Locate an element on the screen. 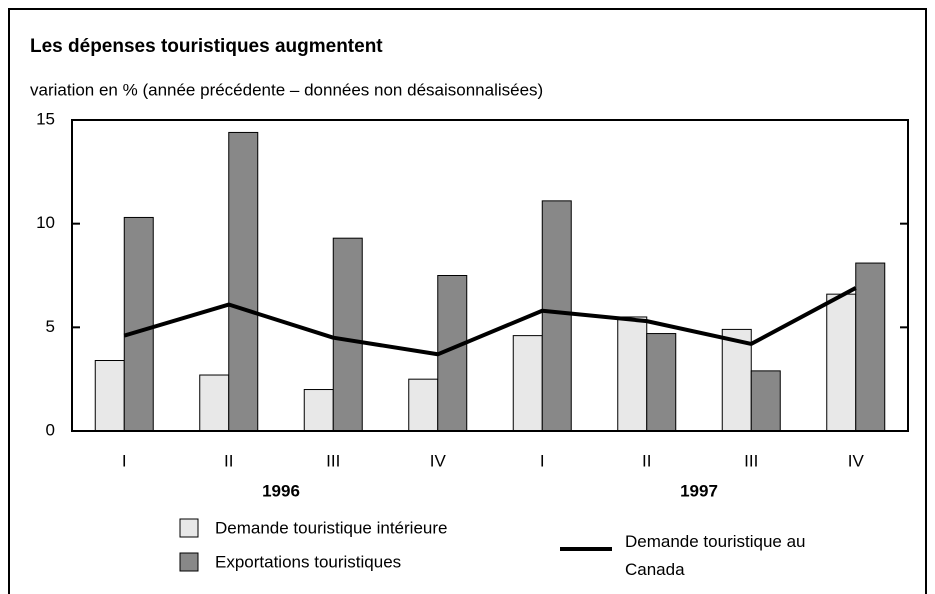 This screenshot has height=594, width=935. chart-title: Les dépenses touristiques augmentent is located at coordinates (206, 46).